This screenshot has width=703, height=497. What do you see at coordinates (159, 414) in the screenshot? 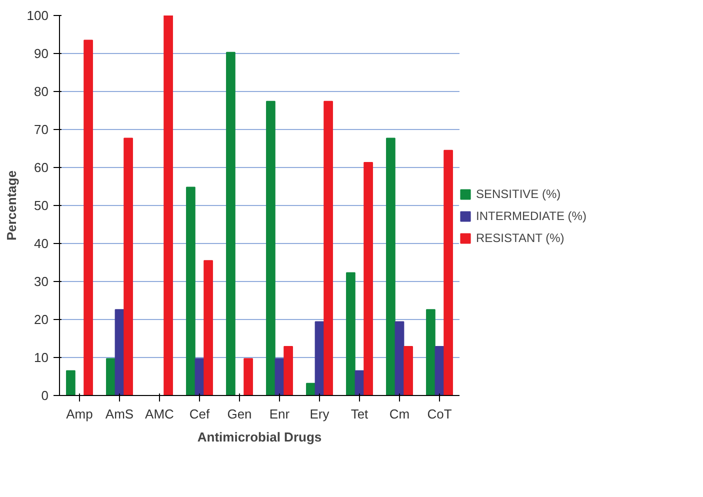
I see `x-tick-label: AMC` at bounding box center [159, 414].